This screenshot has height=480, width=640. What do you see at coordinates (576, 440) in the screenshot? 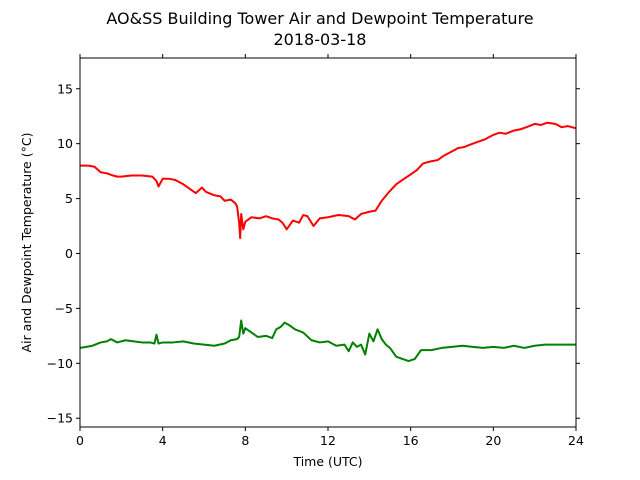
I see `x-tick-label: 24` at bounding box center [576, 440].